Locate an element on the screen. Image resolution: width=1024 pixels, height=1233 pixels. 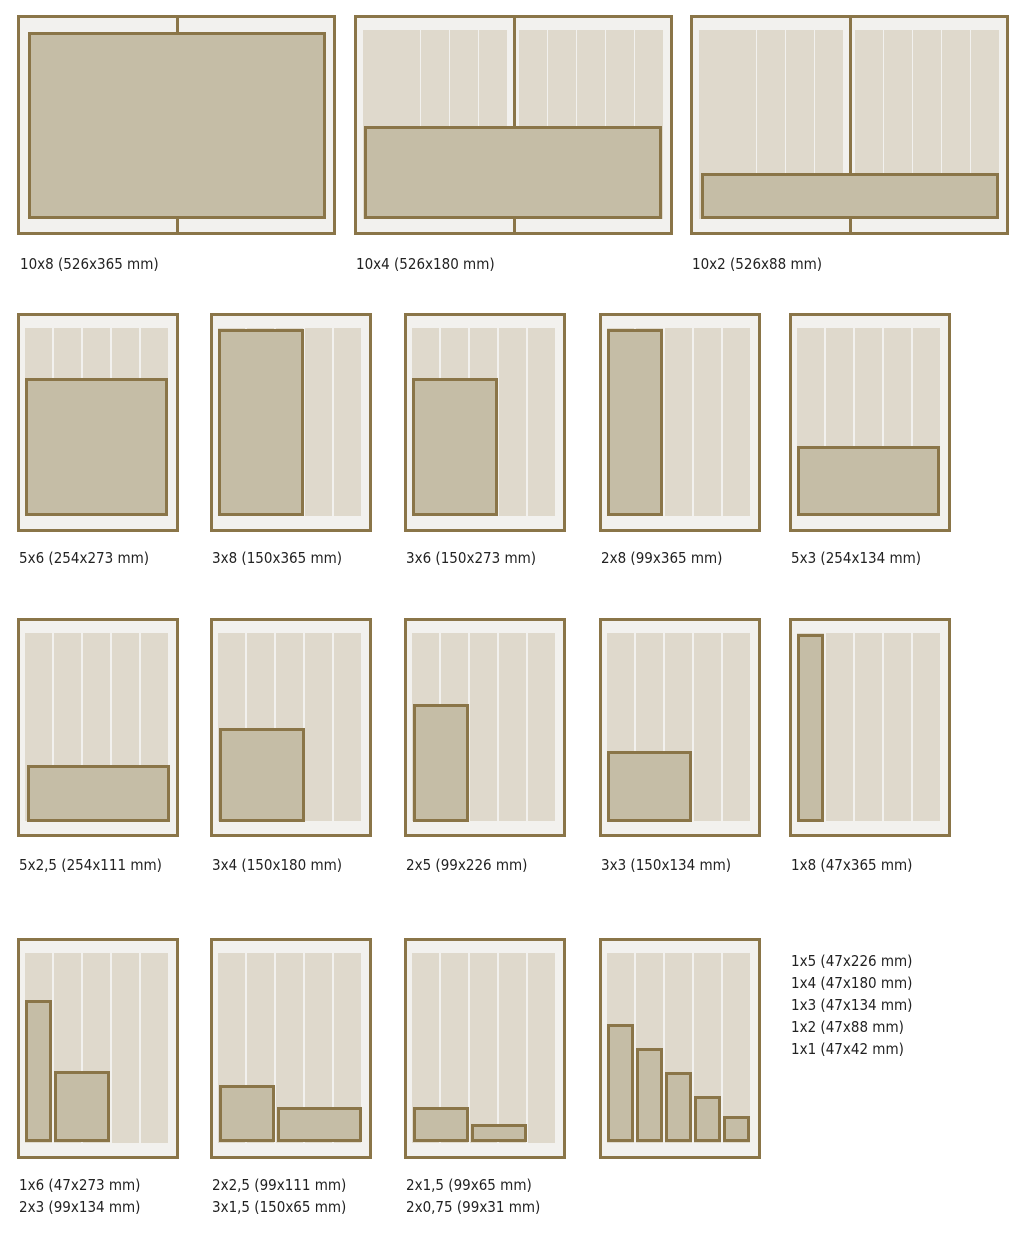
layout-caption: 2x2,5 (99x111 mm) 3x1,5 (150x65 mm) is located at coordinates (279, 1196).